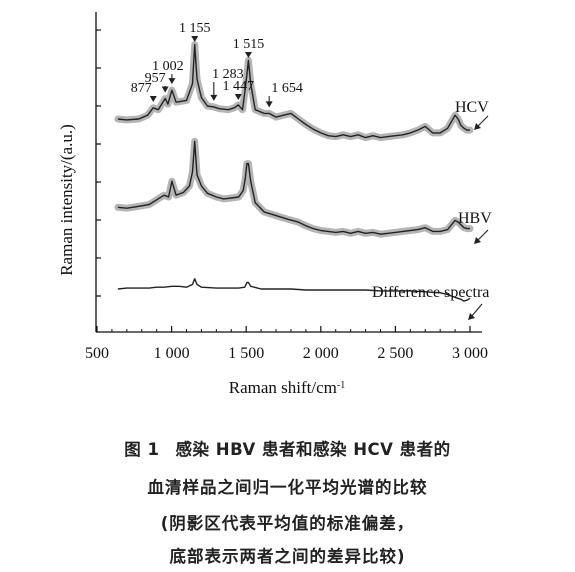 Image resolution: width=575 pixels, height=572 pixels. What do you see at coordinates (472, 107) in the screenshot?
I see `series-label: HCV` at bounding box center [472, 107].